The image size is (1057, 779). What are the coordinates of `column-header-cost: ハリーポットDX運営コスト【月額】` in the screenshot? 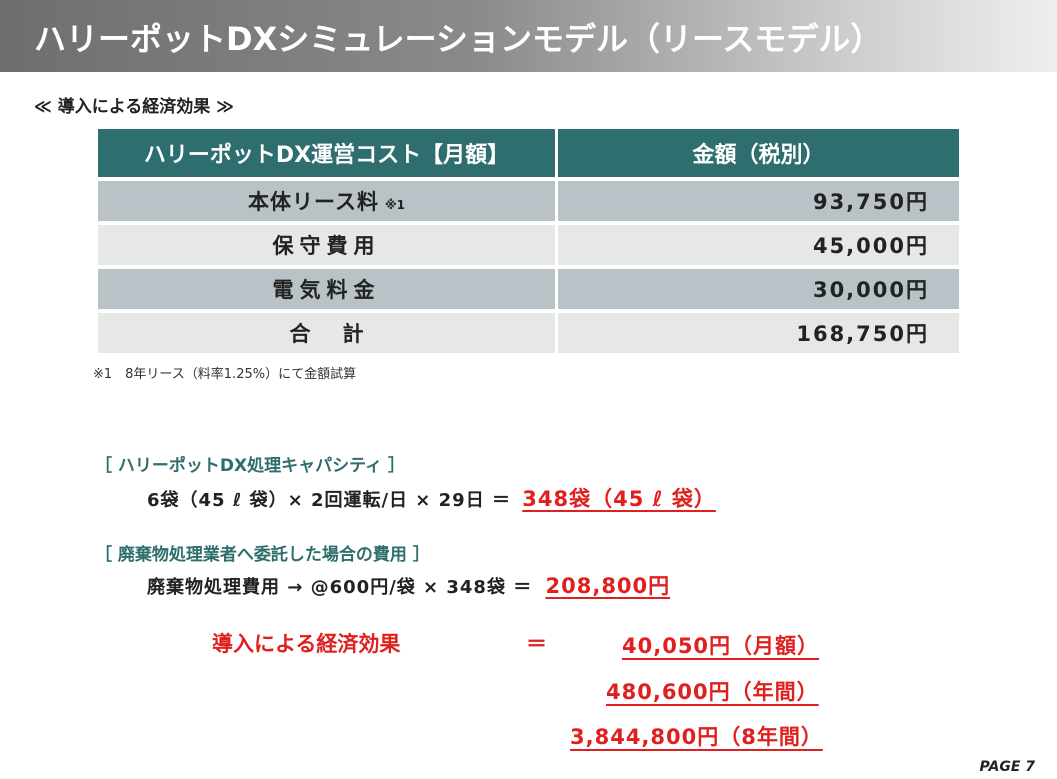 It's located at (326, 153).